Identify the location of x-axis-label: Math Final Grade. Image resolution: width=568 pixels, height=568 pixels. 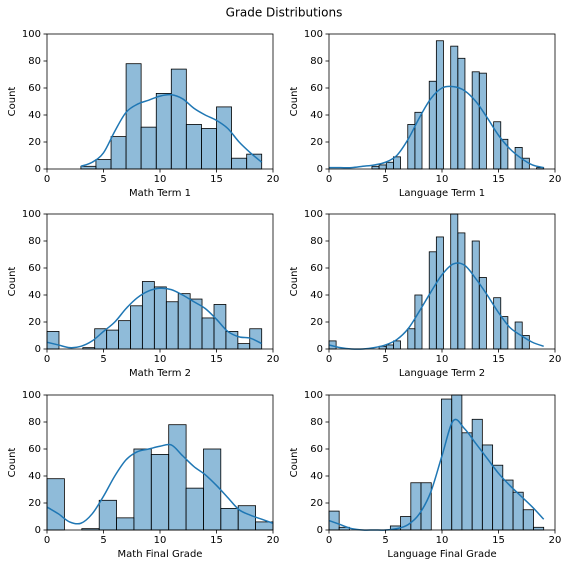
(160, 554).